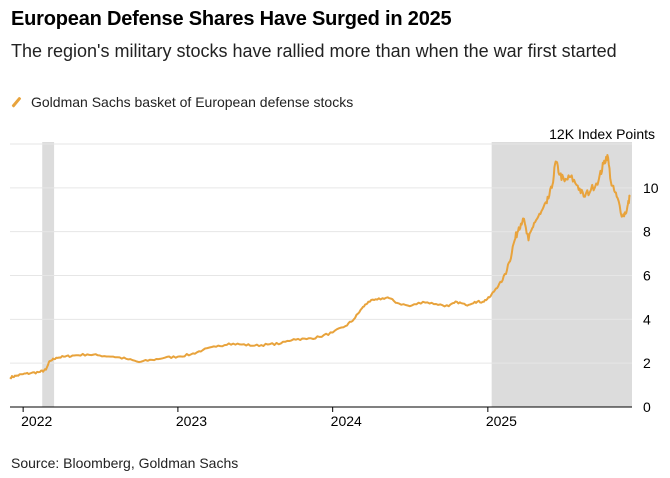 Image resolution: width=670 pixels, height=478 pixels. I want to click on y-tick-label-2: 8, so click(647, 232).